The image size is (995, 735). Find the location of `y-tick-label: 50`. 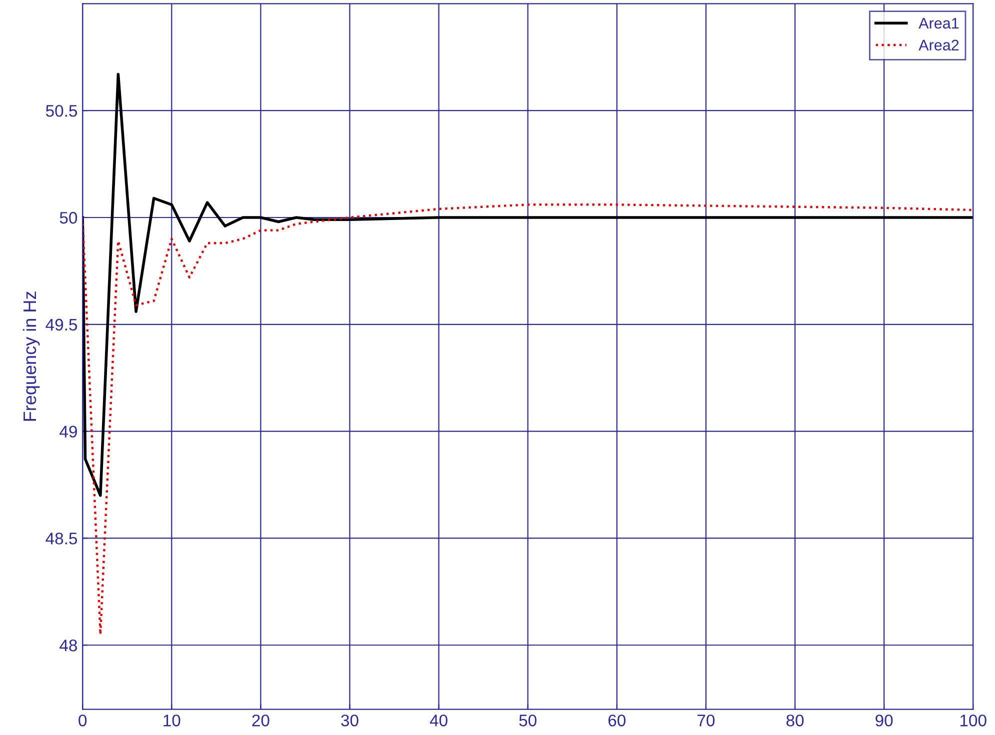

y-tick-label: 50 is located at coordinates (69, 218).